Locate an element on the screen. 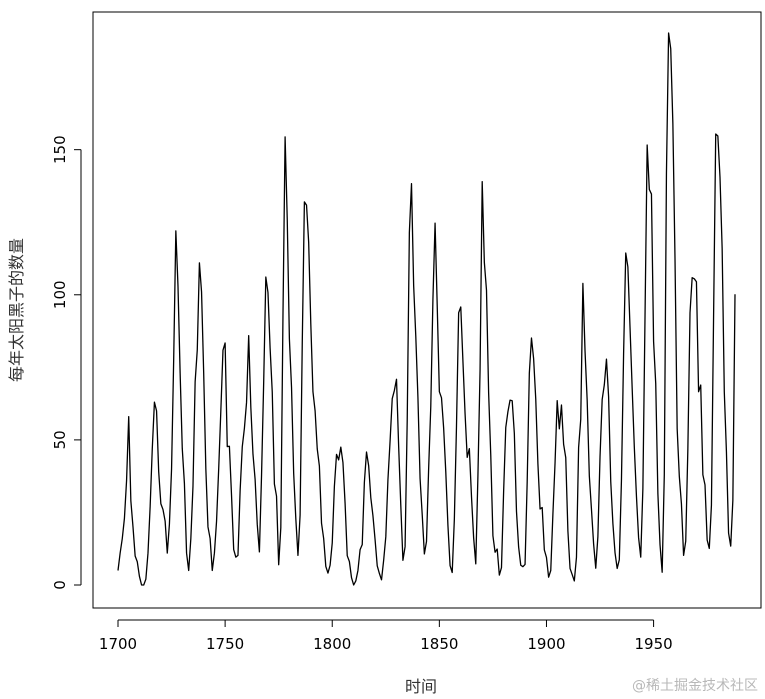 This screenshot has width=765, height=699. x-tick-label: 1900 is located at coordinates (546, 644).